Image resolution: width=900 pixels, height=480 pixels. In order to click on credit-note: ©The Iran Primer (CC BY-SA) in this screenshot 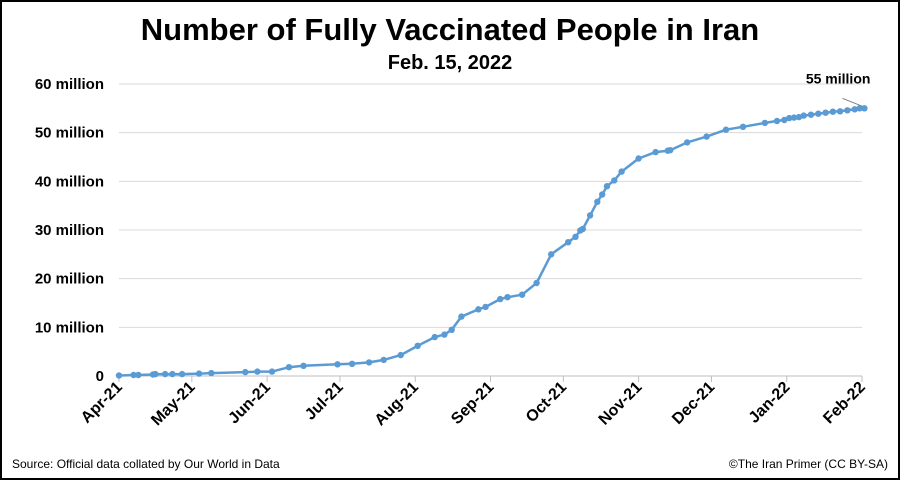, I will do `click(808, 464)`.